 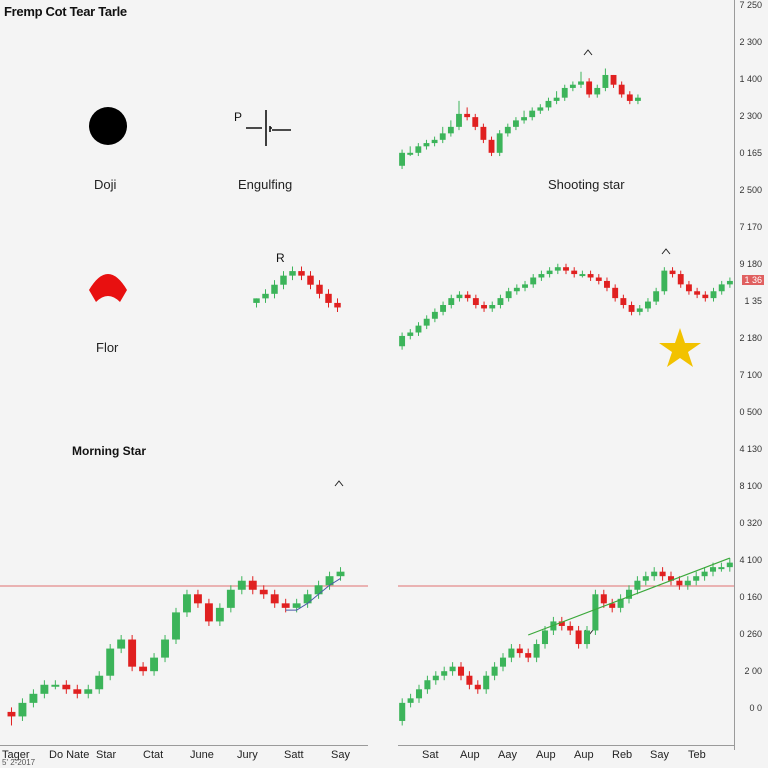 What do you see at coordinates (109, 451) in the screenshot?
I see `morning-star-label: Morning Star` at bounding box center [109, 451].